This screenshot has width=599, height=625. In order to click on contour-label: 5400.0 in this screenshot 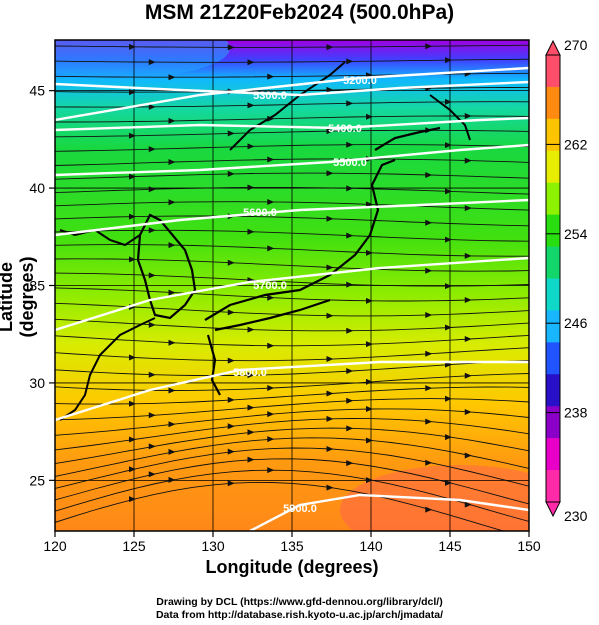, I will do `click(345, 129)`.